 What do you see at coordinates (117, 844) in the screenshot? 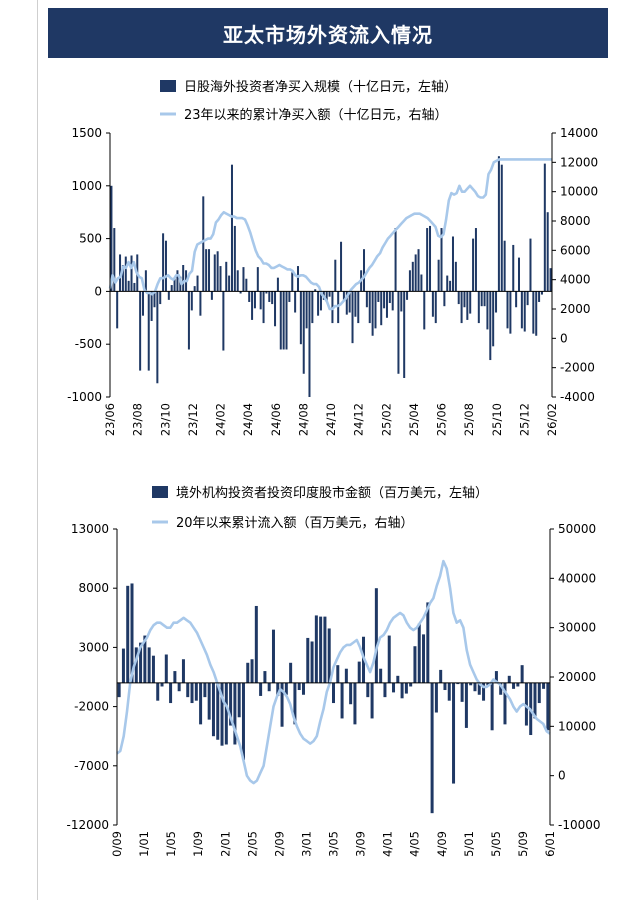
I see `india-x-tick-label: 20/09` at bounding box center [117, 844].